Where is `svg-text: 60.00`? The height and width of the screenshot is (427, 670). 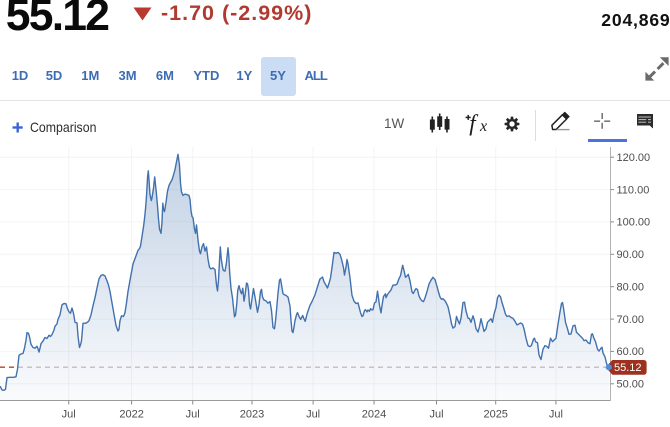 svg-text: 60.00 is located at coordinates (631, 352).